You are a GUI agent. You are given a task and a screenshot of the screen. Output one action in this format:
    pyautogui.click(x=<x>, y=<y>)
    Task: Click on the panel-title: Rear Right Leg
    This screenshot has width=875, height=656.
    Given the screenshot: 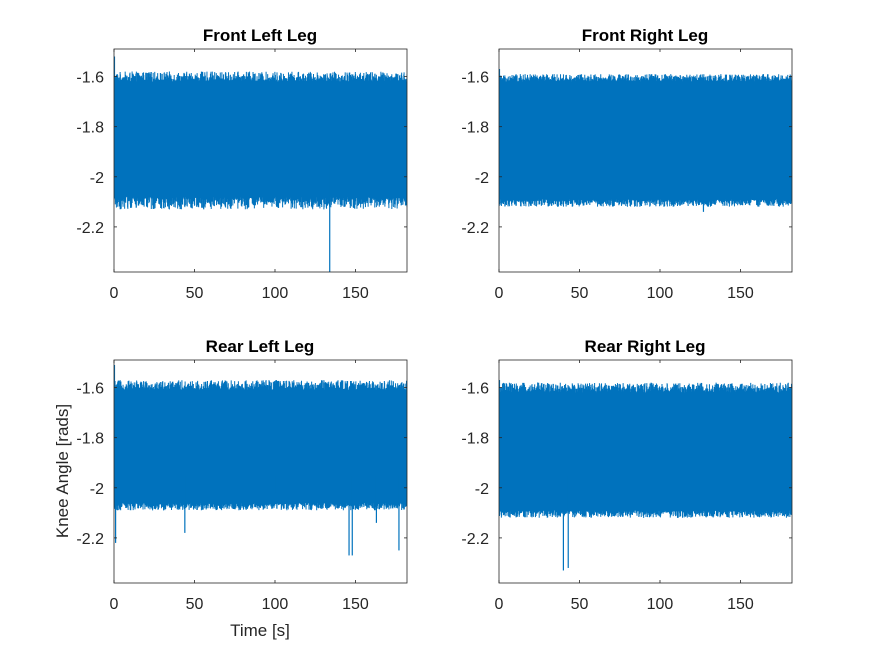 What is the action you would take?
    pyautogui.click(x=645, y=346)
    